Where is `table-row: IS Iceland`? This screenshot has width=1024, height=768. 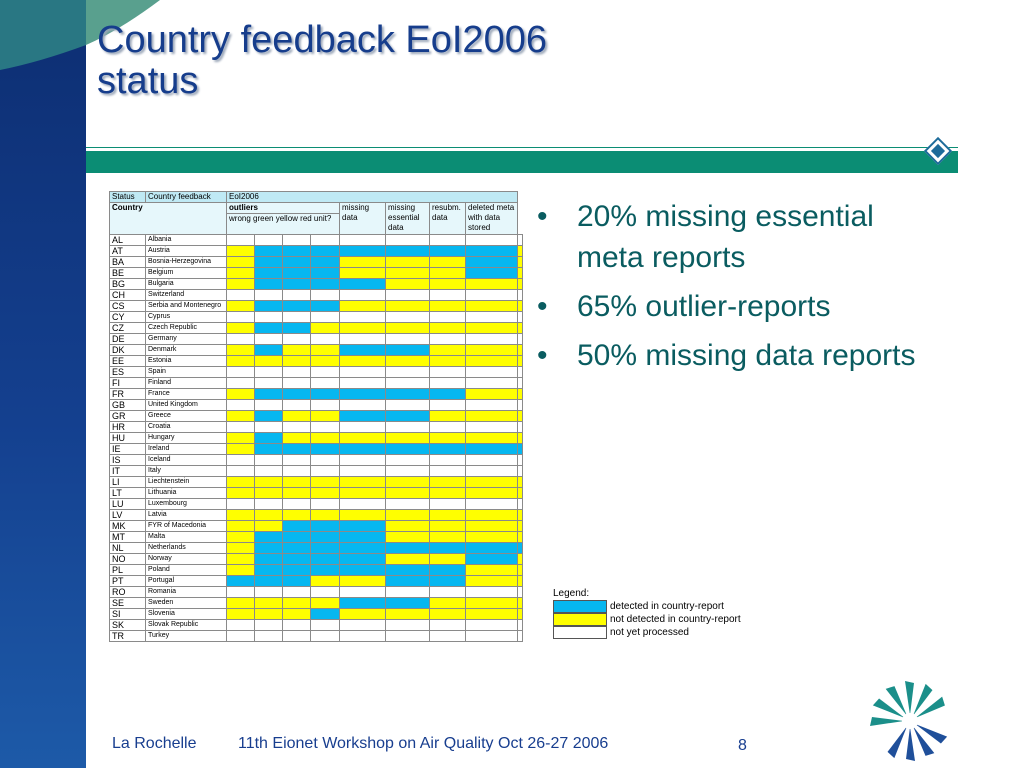
table-row: IS Iceland is located at coordinates (316, 460).